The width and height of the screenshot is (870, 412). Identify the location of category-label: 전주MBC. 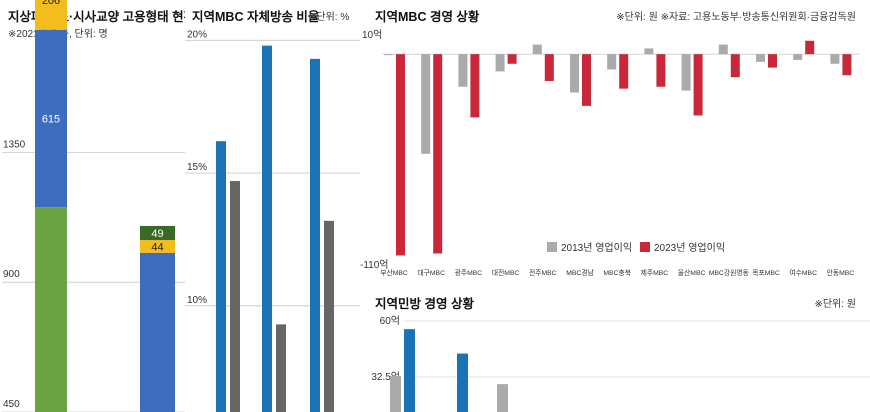
(543, 272).